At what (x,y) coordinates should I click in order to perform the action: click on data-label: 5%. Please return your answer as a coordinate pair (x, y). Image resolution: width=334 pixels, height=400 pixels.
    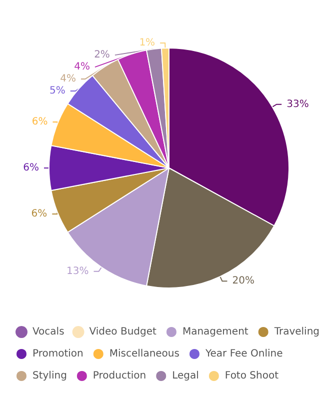
    Looking at the image, I should click on (57, 91).